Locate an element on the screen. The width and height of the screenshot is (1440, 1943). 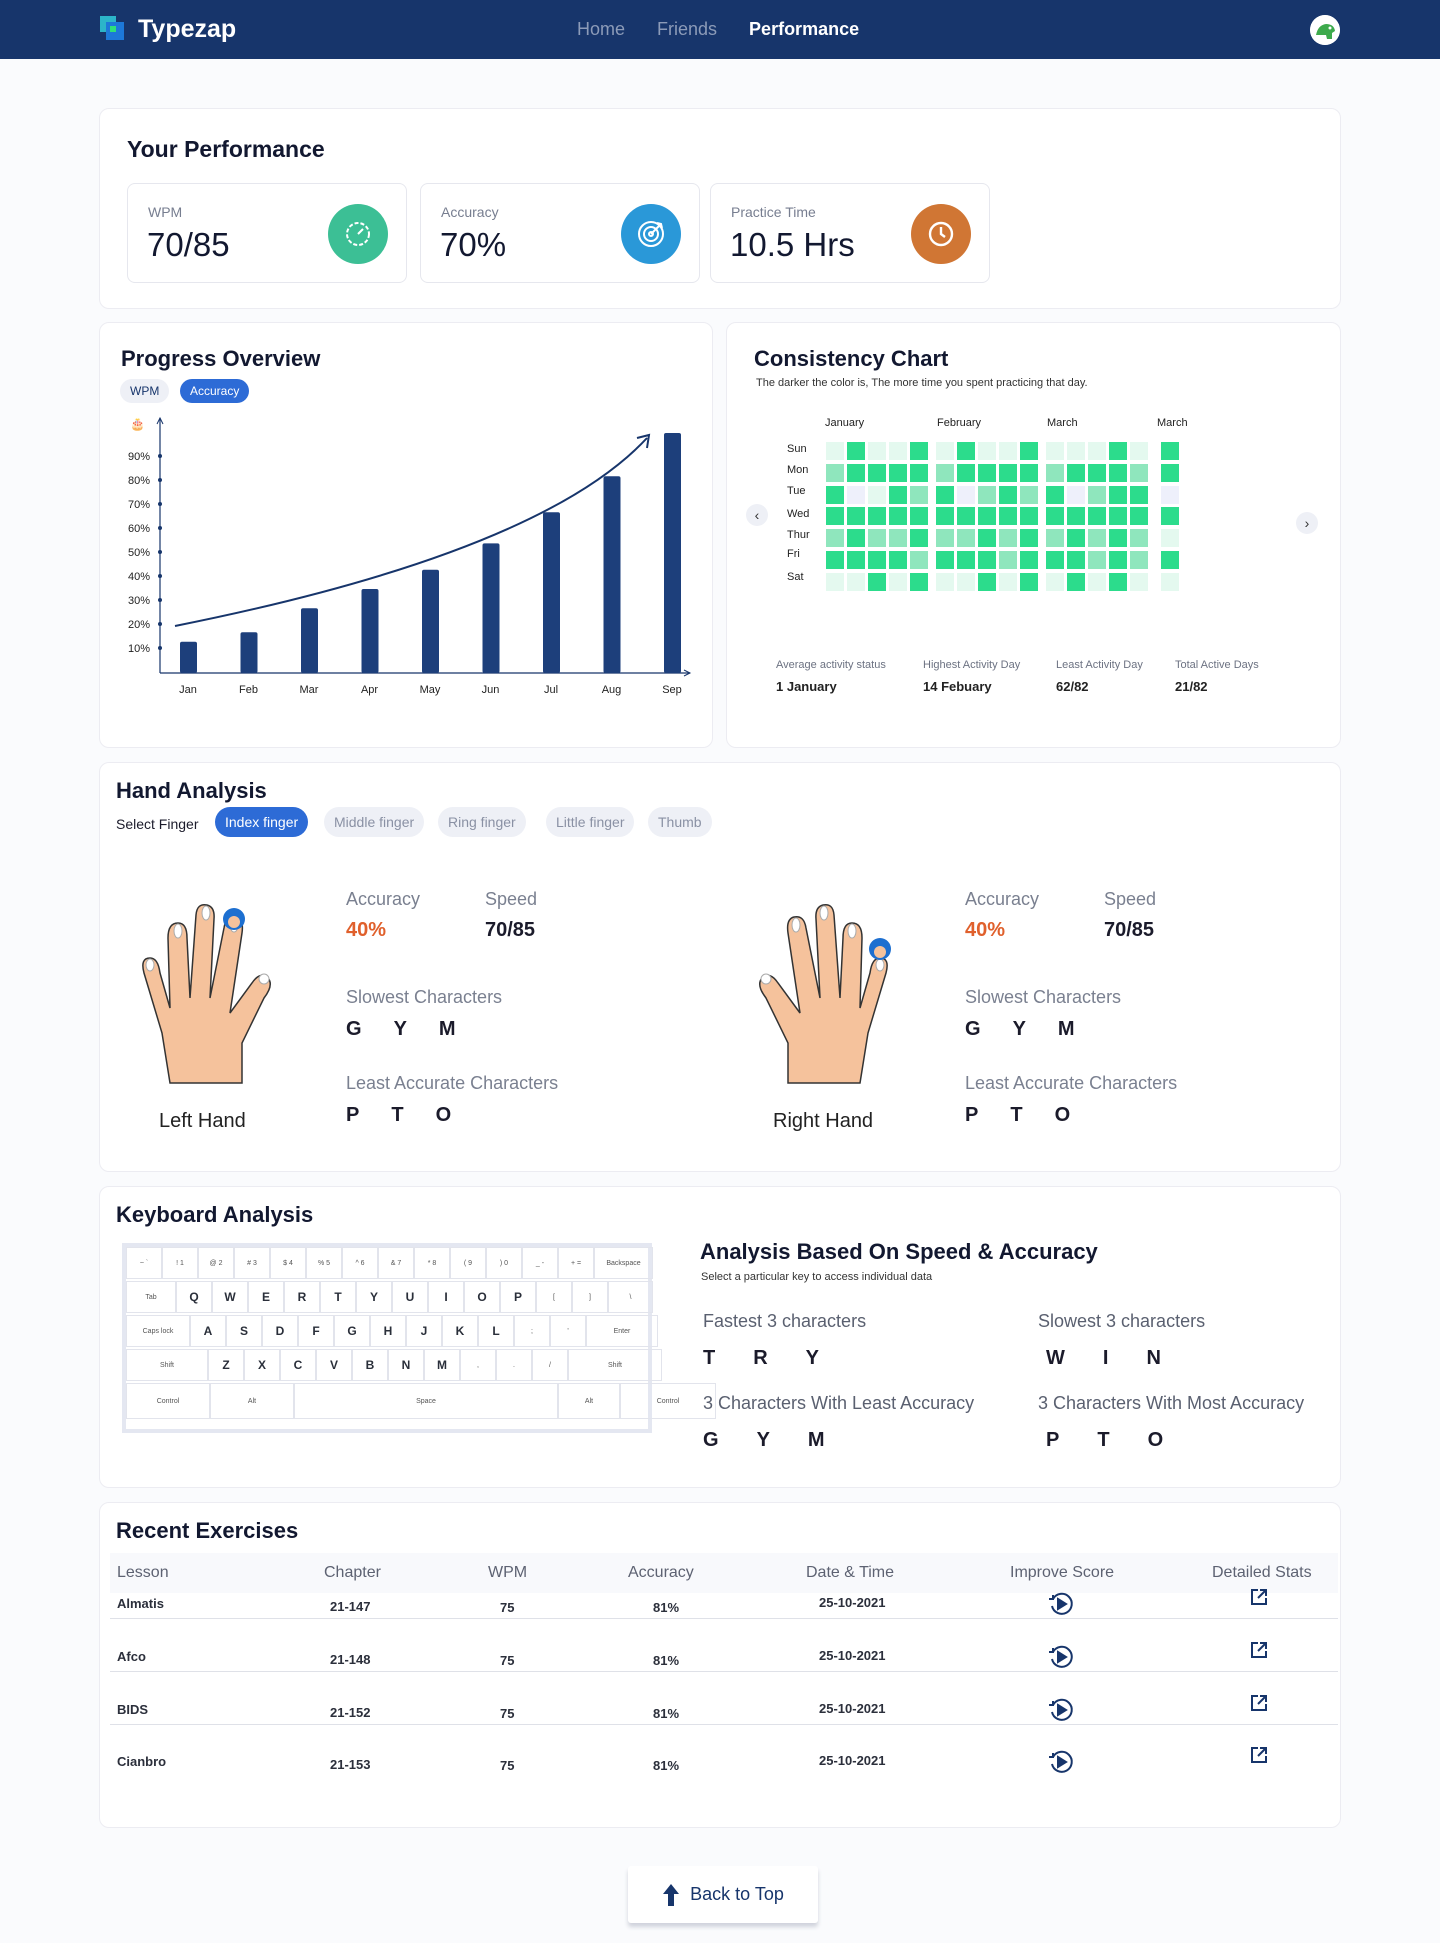
key: % 5 is located at coordinates (324, 1263).